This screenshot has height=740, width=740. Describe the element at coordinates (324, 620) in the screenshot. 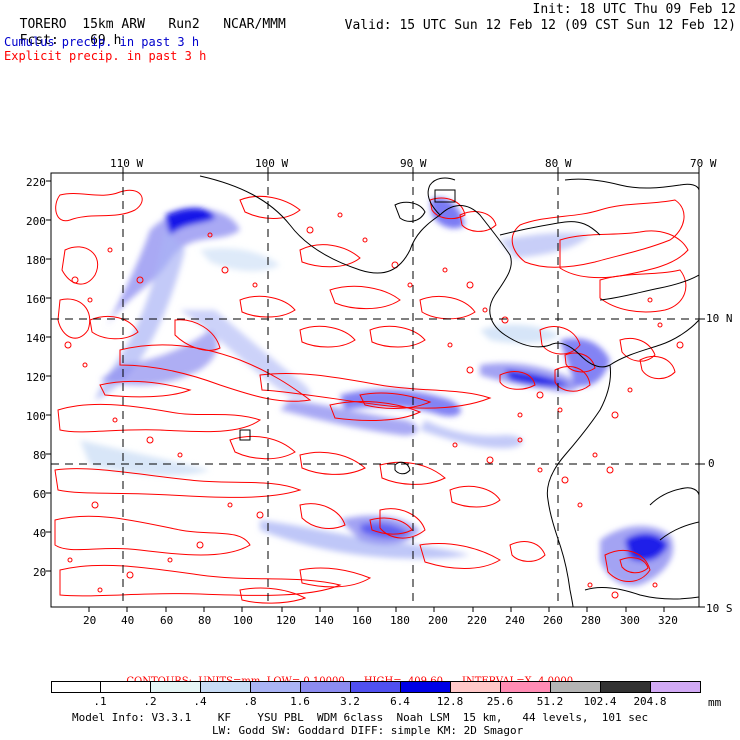

I see `x-tick: 140` at that location.